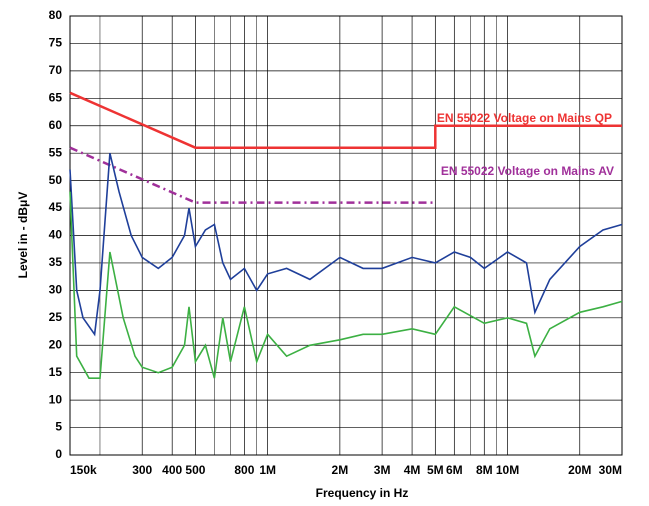  Describe the element at coordinates (56, 290) in the screenshot. I see `y-tick-label: 30` at that location.